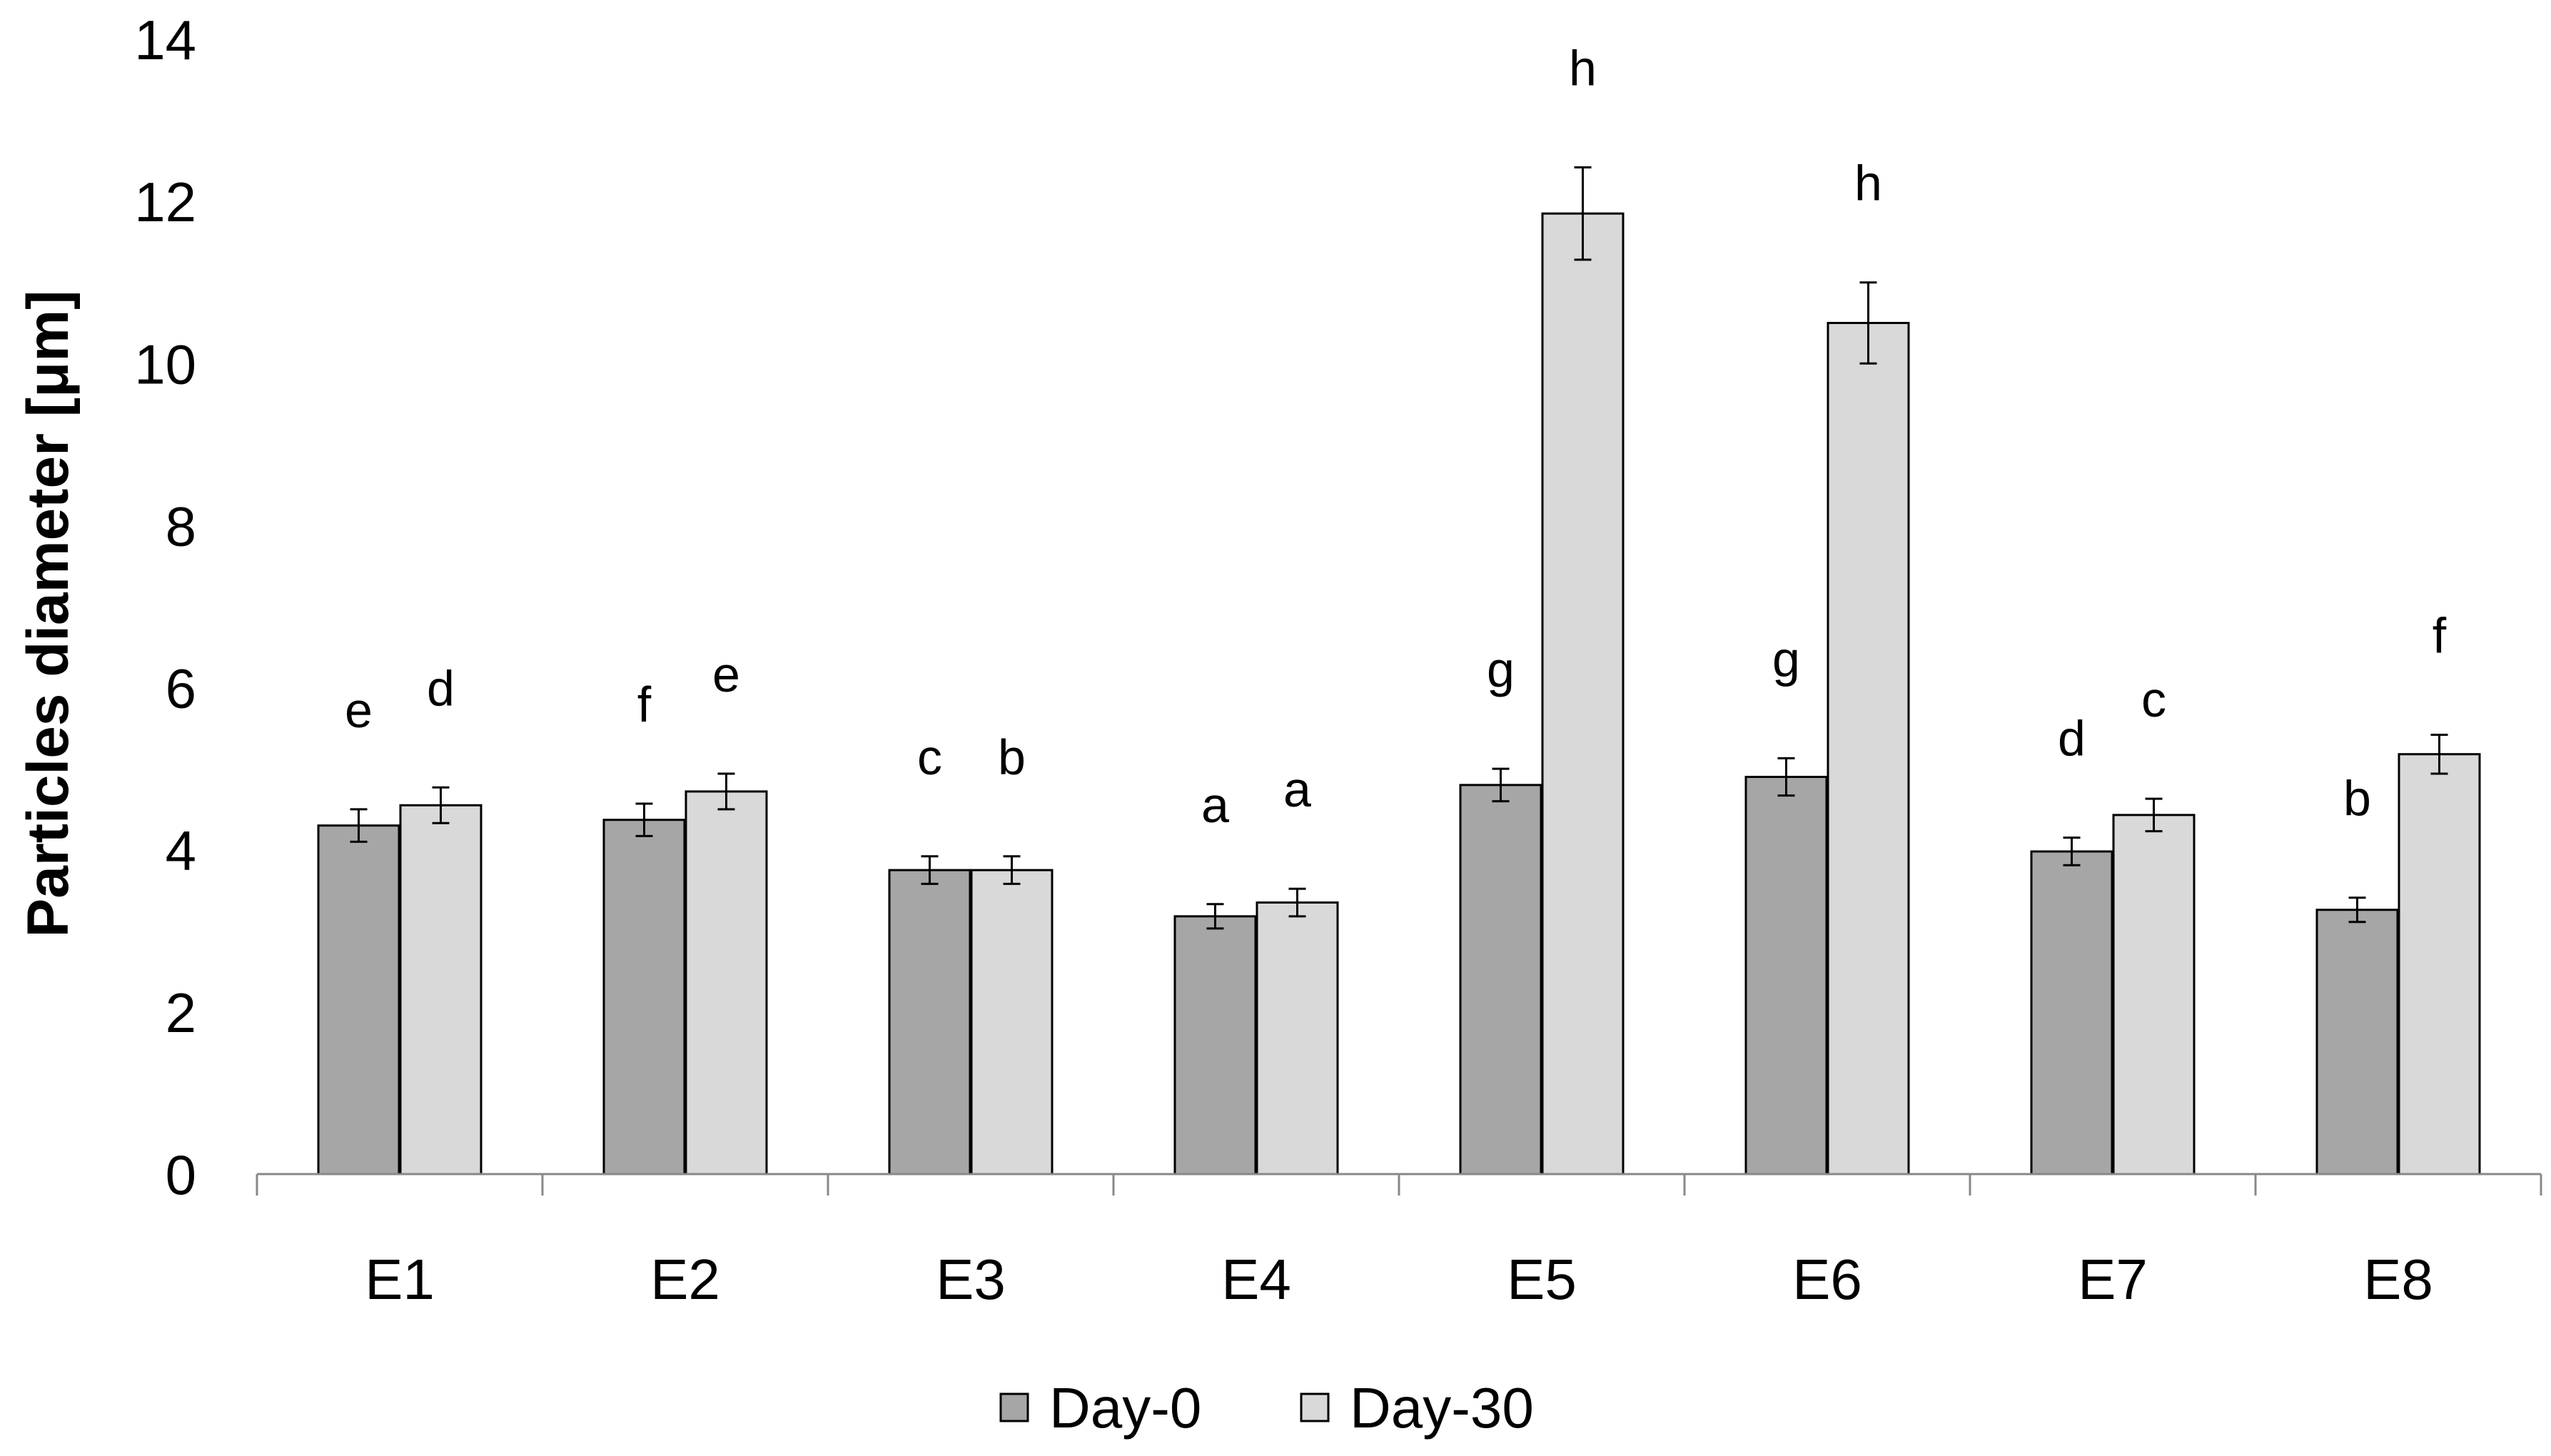  Describe the element at coordinates (181, 1012) in the screenshot. I see `y-tick-label: 2` at that location.